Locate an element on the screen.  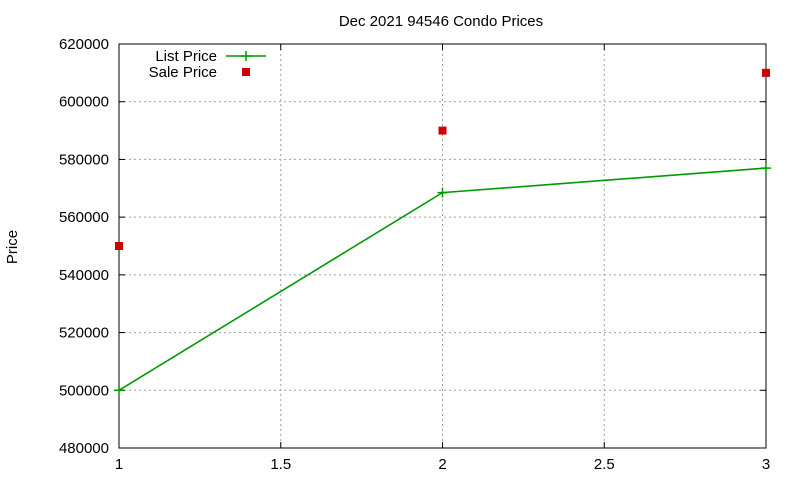
chart-title: Dec 2021 94546 Condo Prices is located at coordinates (441, 21).